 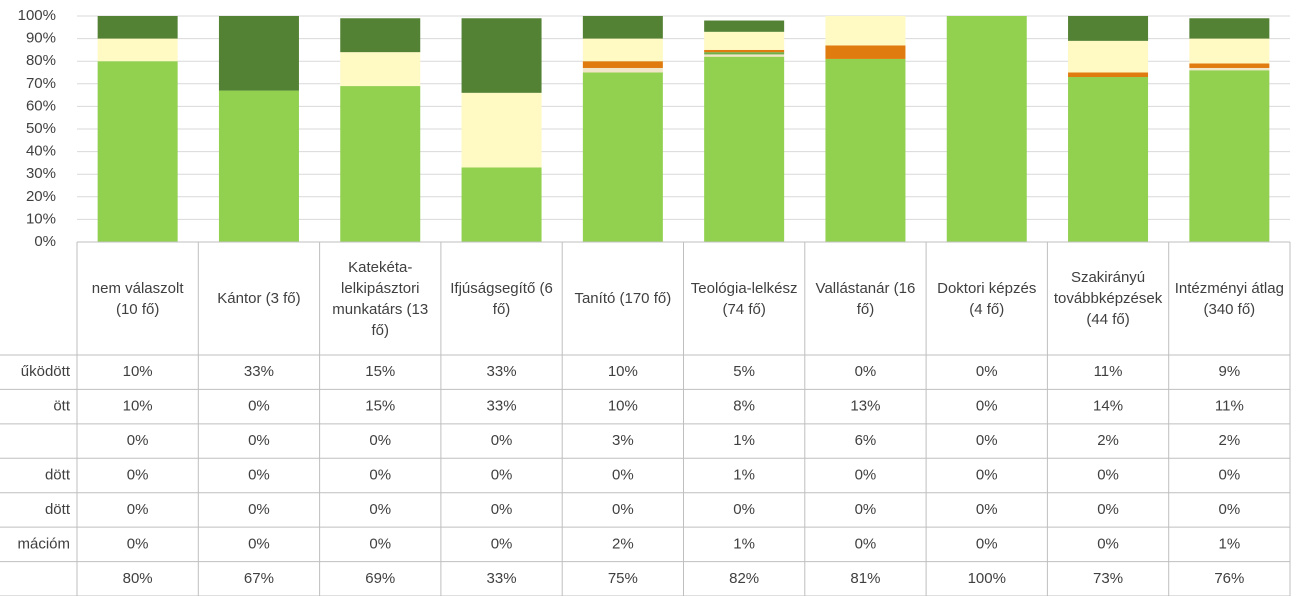 What do you see at coordinates (865, 298) in the screenshot?
I see `category-label: Vallástanár (16 fő)` at bounding box center [865, 298].